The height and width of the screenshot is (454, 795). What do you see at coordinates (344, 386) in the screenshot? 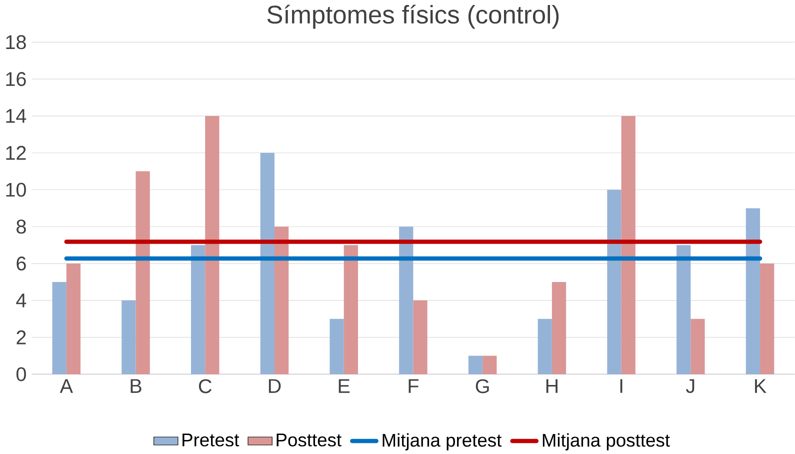
I see `x-tick-label: E` at bounding box center [344, 386].